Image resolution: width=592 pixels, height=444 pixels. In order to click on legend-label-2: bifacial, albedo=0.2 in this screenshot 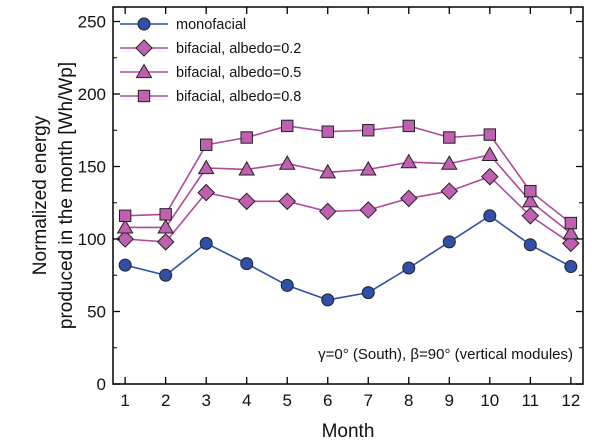, I will do `click(238, 49)`.